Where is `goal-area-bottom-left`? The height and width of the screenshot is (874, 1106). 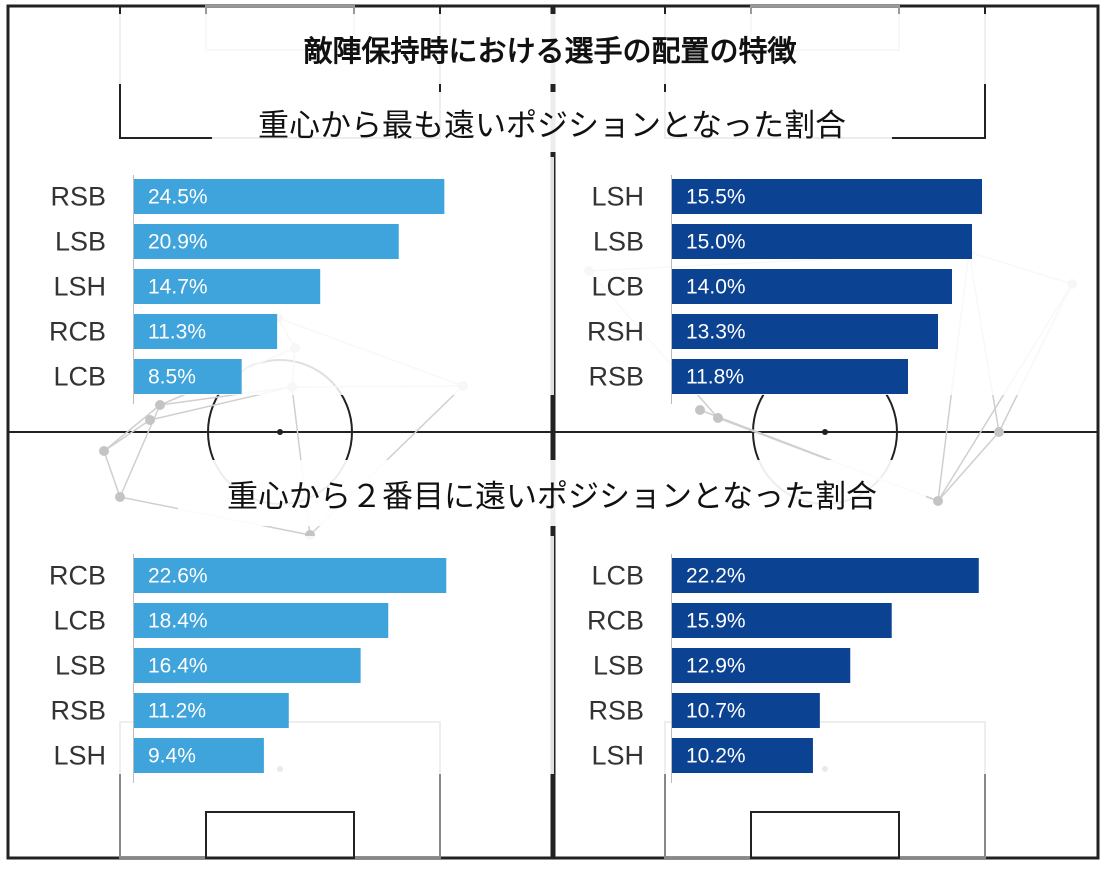
goal-area-bottom-left is located at coordinates (280, 835).